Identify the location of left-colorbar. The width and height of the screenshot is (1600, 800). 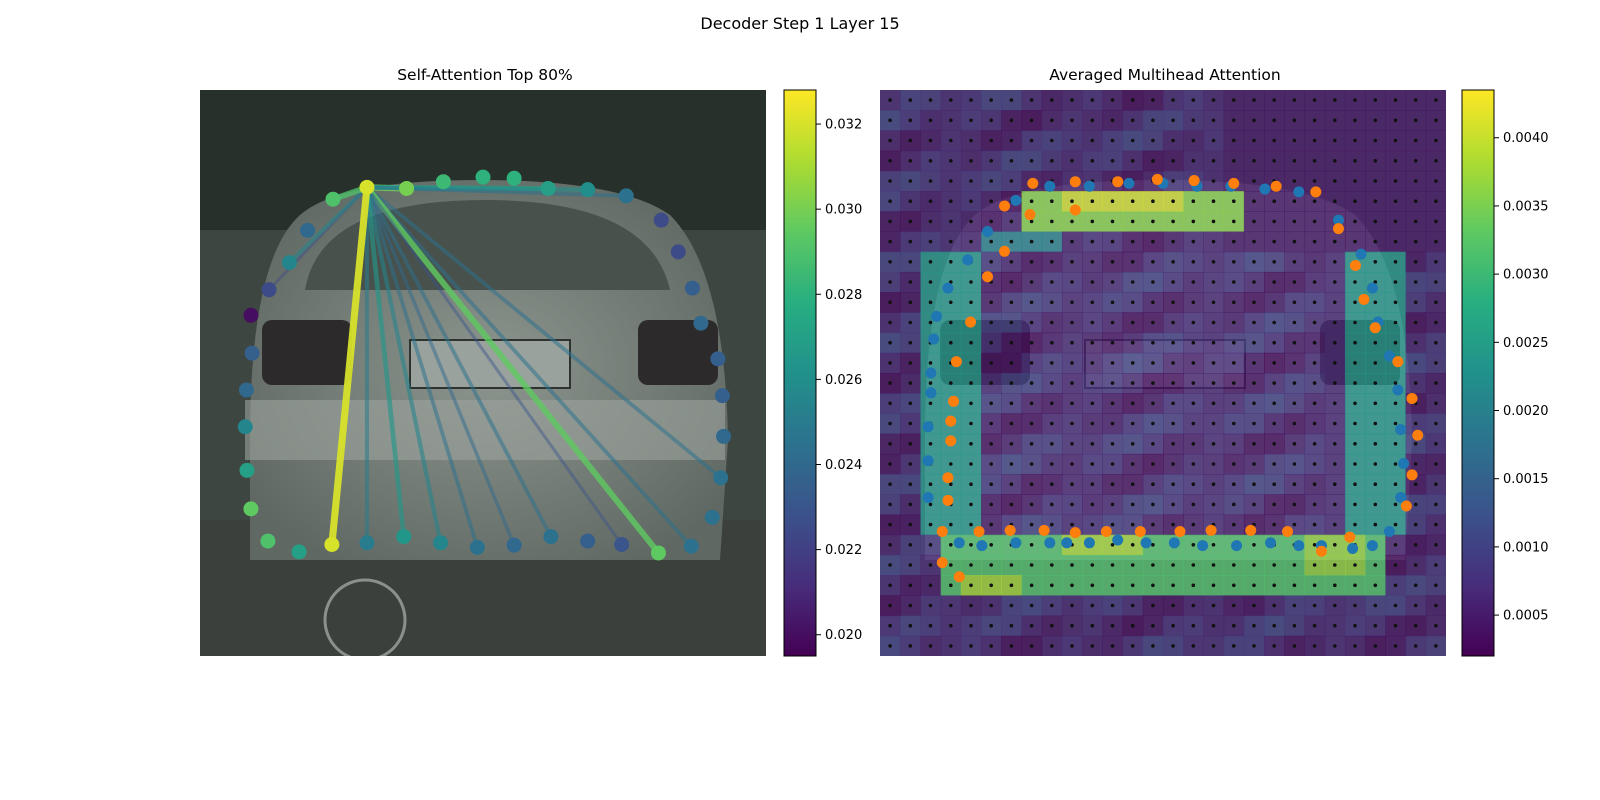
(800, 373).